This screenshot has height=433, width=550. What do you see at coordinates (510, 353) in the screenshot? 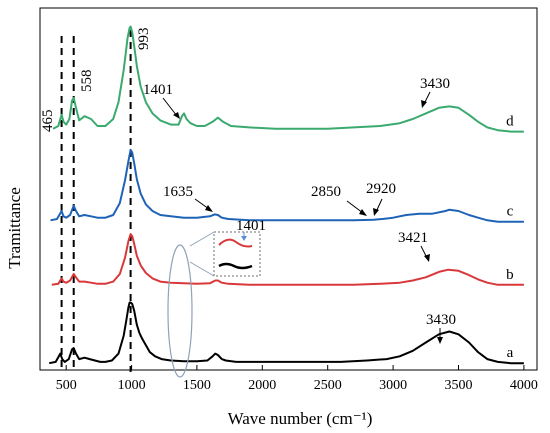
I see `series-label-a: a` at bounding box center [510, 353].